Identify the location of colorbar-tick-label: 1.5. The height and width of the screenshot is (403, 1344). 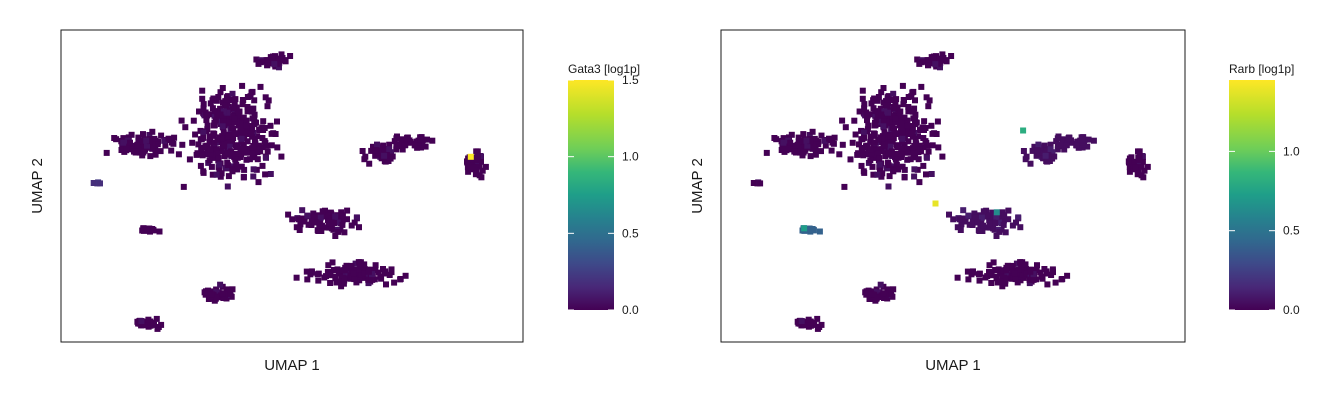
(630, 80).